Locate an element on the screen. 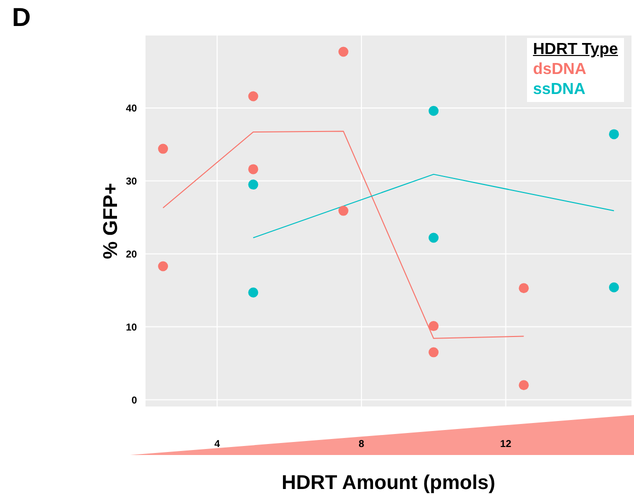  x-tick-label: 8 is located at coordinates (361, 444).